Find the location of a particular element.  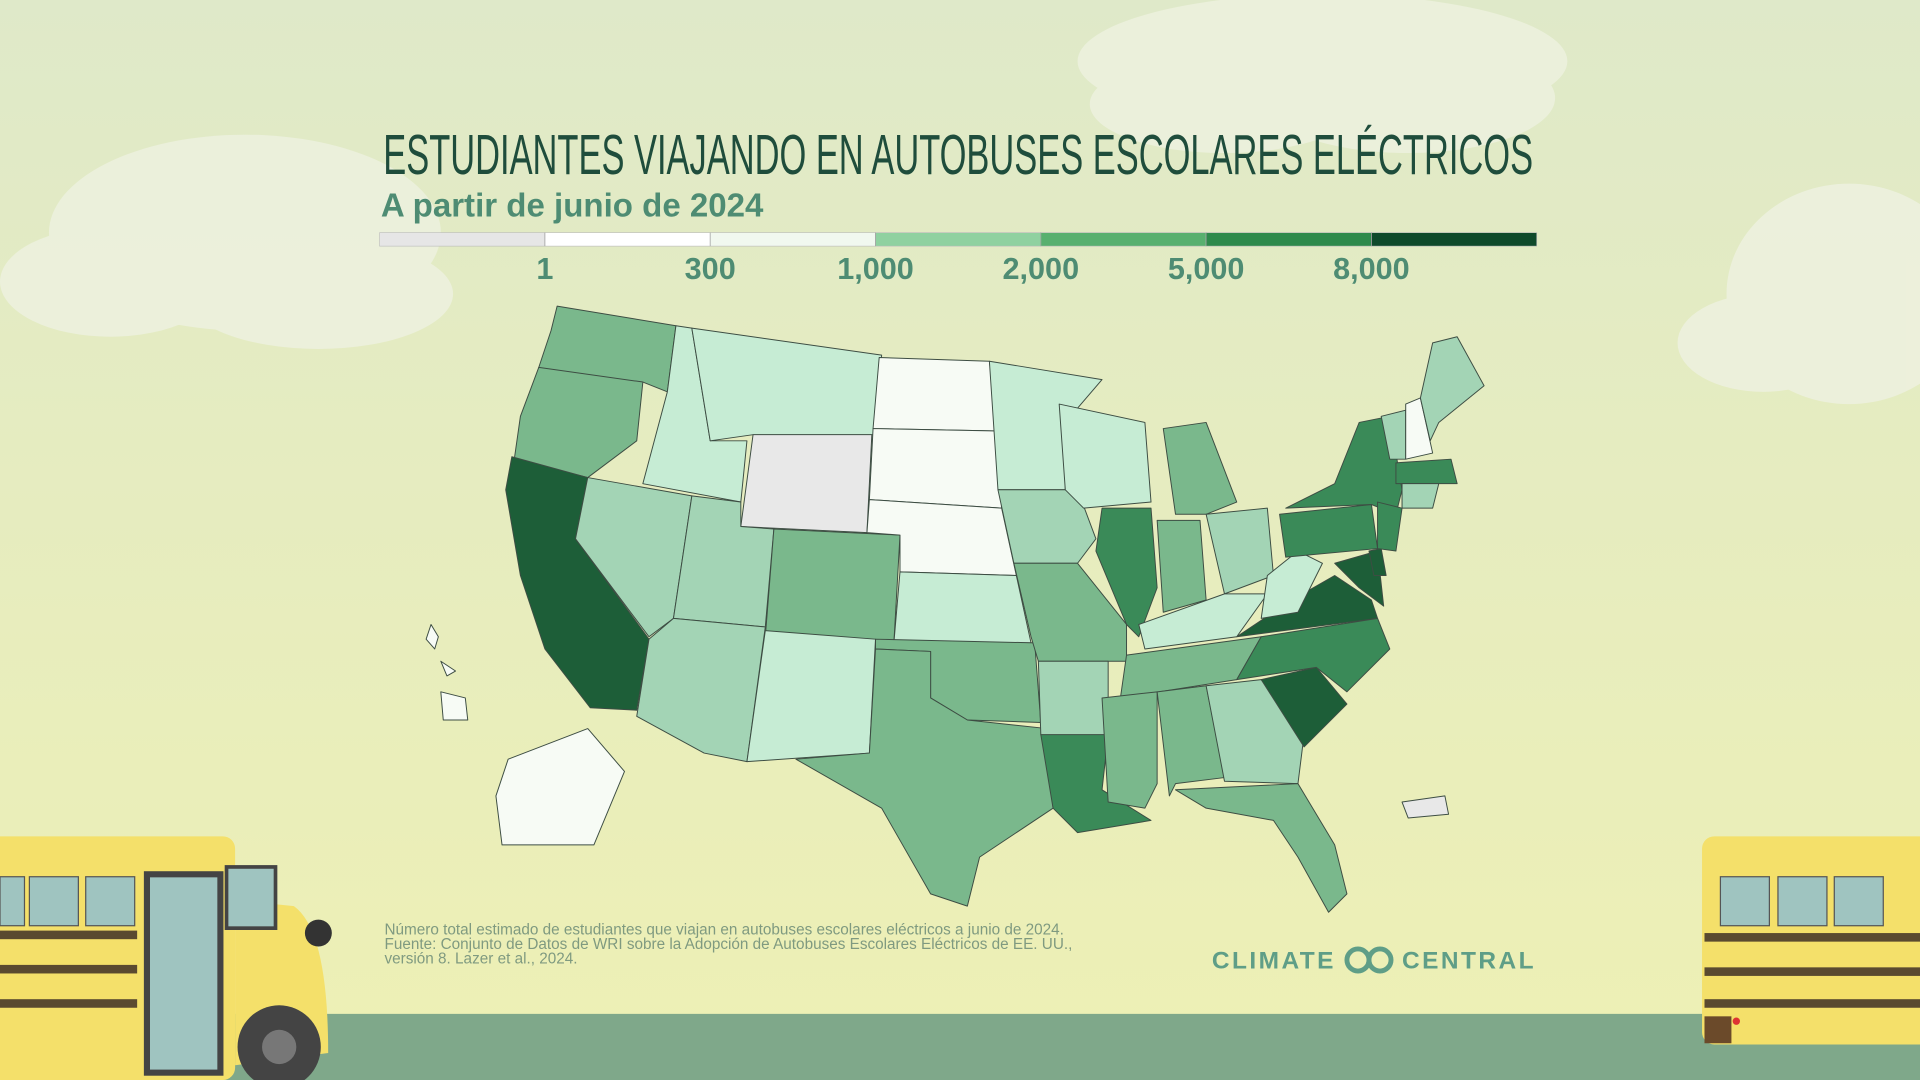

legend-label: 5,000 is located at coordinates (1206, 269).